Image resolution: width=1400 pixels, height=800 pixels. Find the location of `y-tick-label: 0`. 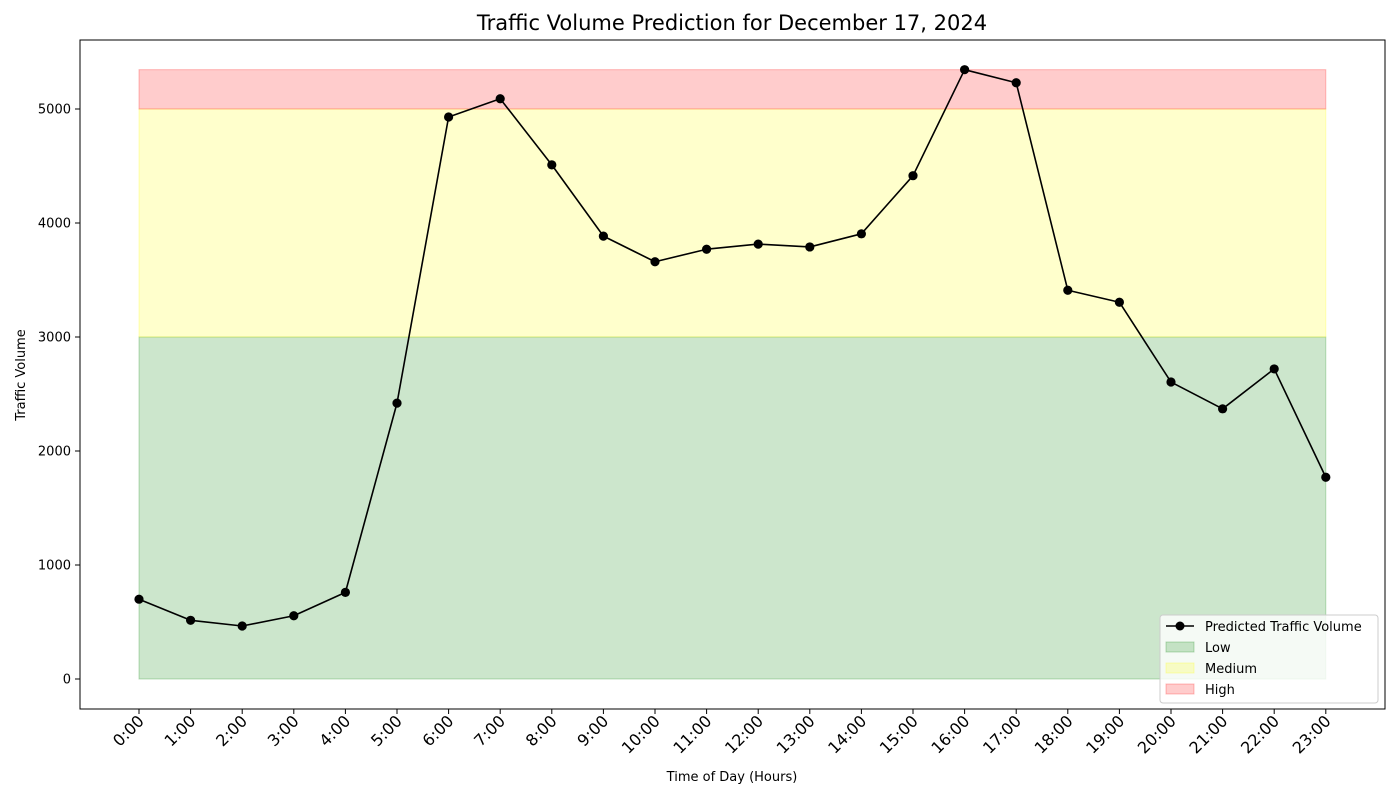

y-tick-label: 0 is located at coordinates (67, 680).